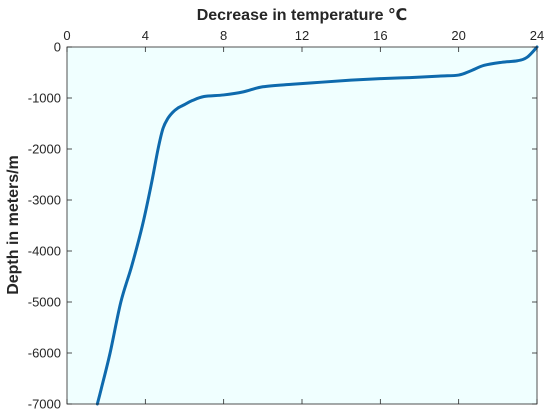  What do you see at coordinates (44, 98) in the screenshot?
I see `y-tick-label: -1000` at bounding box center [44, 98].